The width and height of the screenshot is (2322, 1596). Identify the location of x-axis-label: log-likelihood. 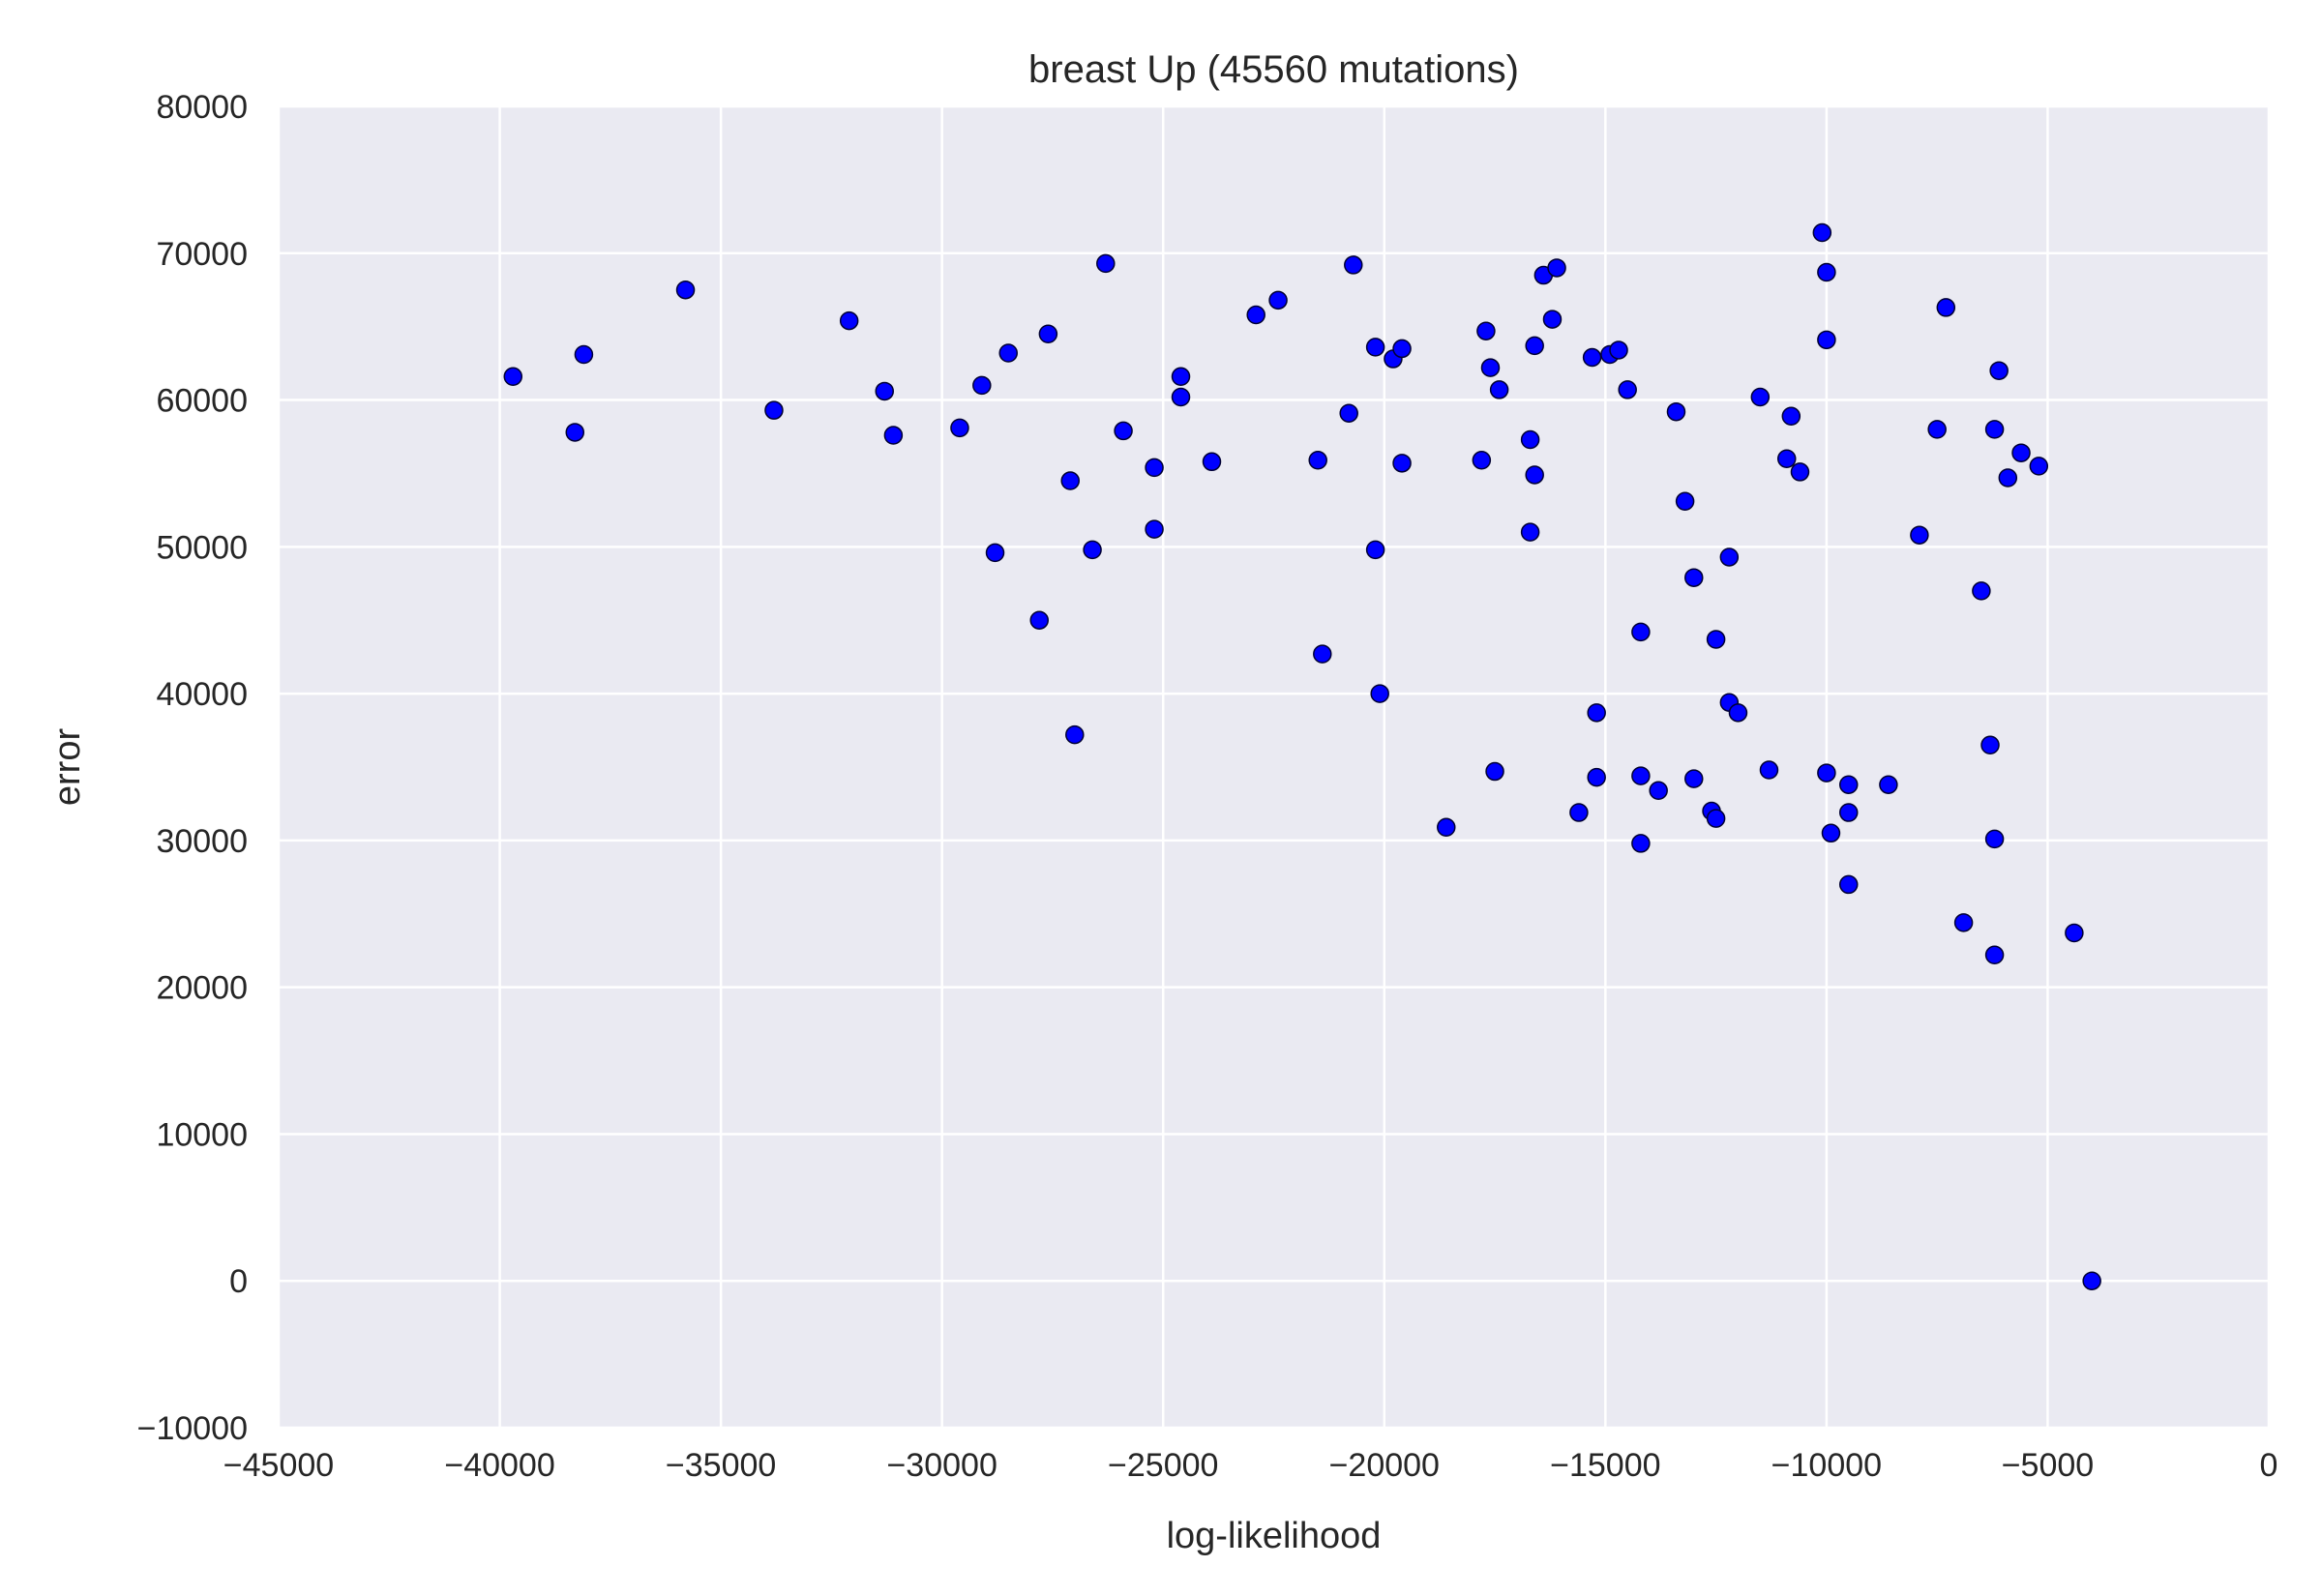
(1274, 1536).